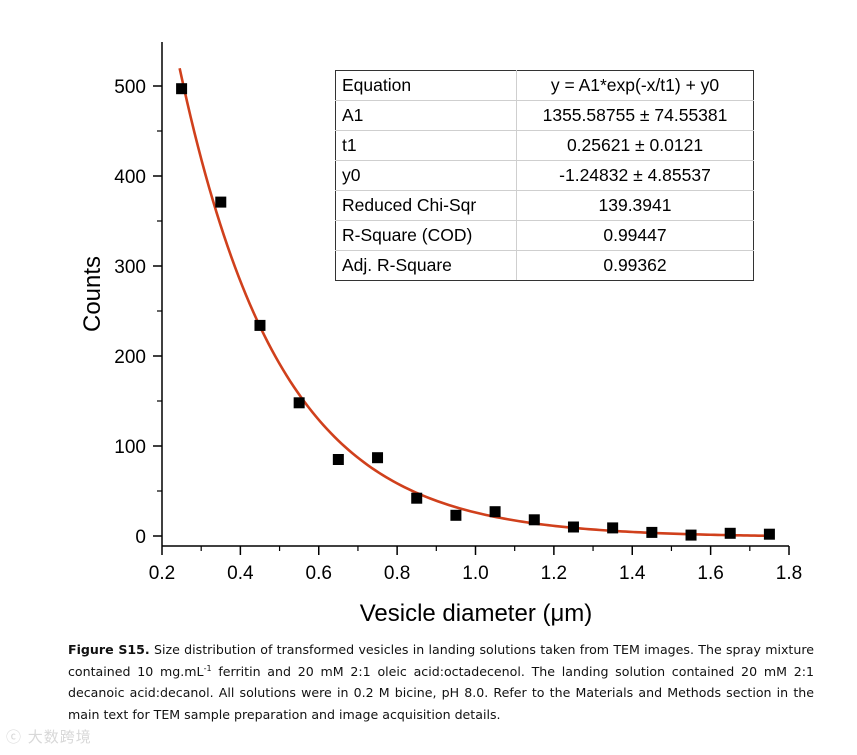 The width and height of the screenshot is (857, 755). I want to click on y-axis-label: Counts, so click(92, 294).